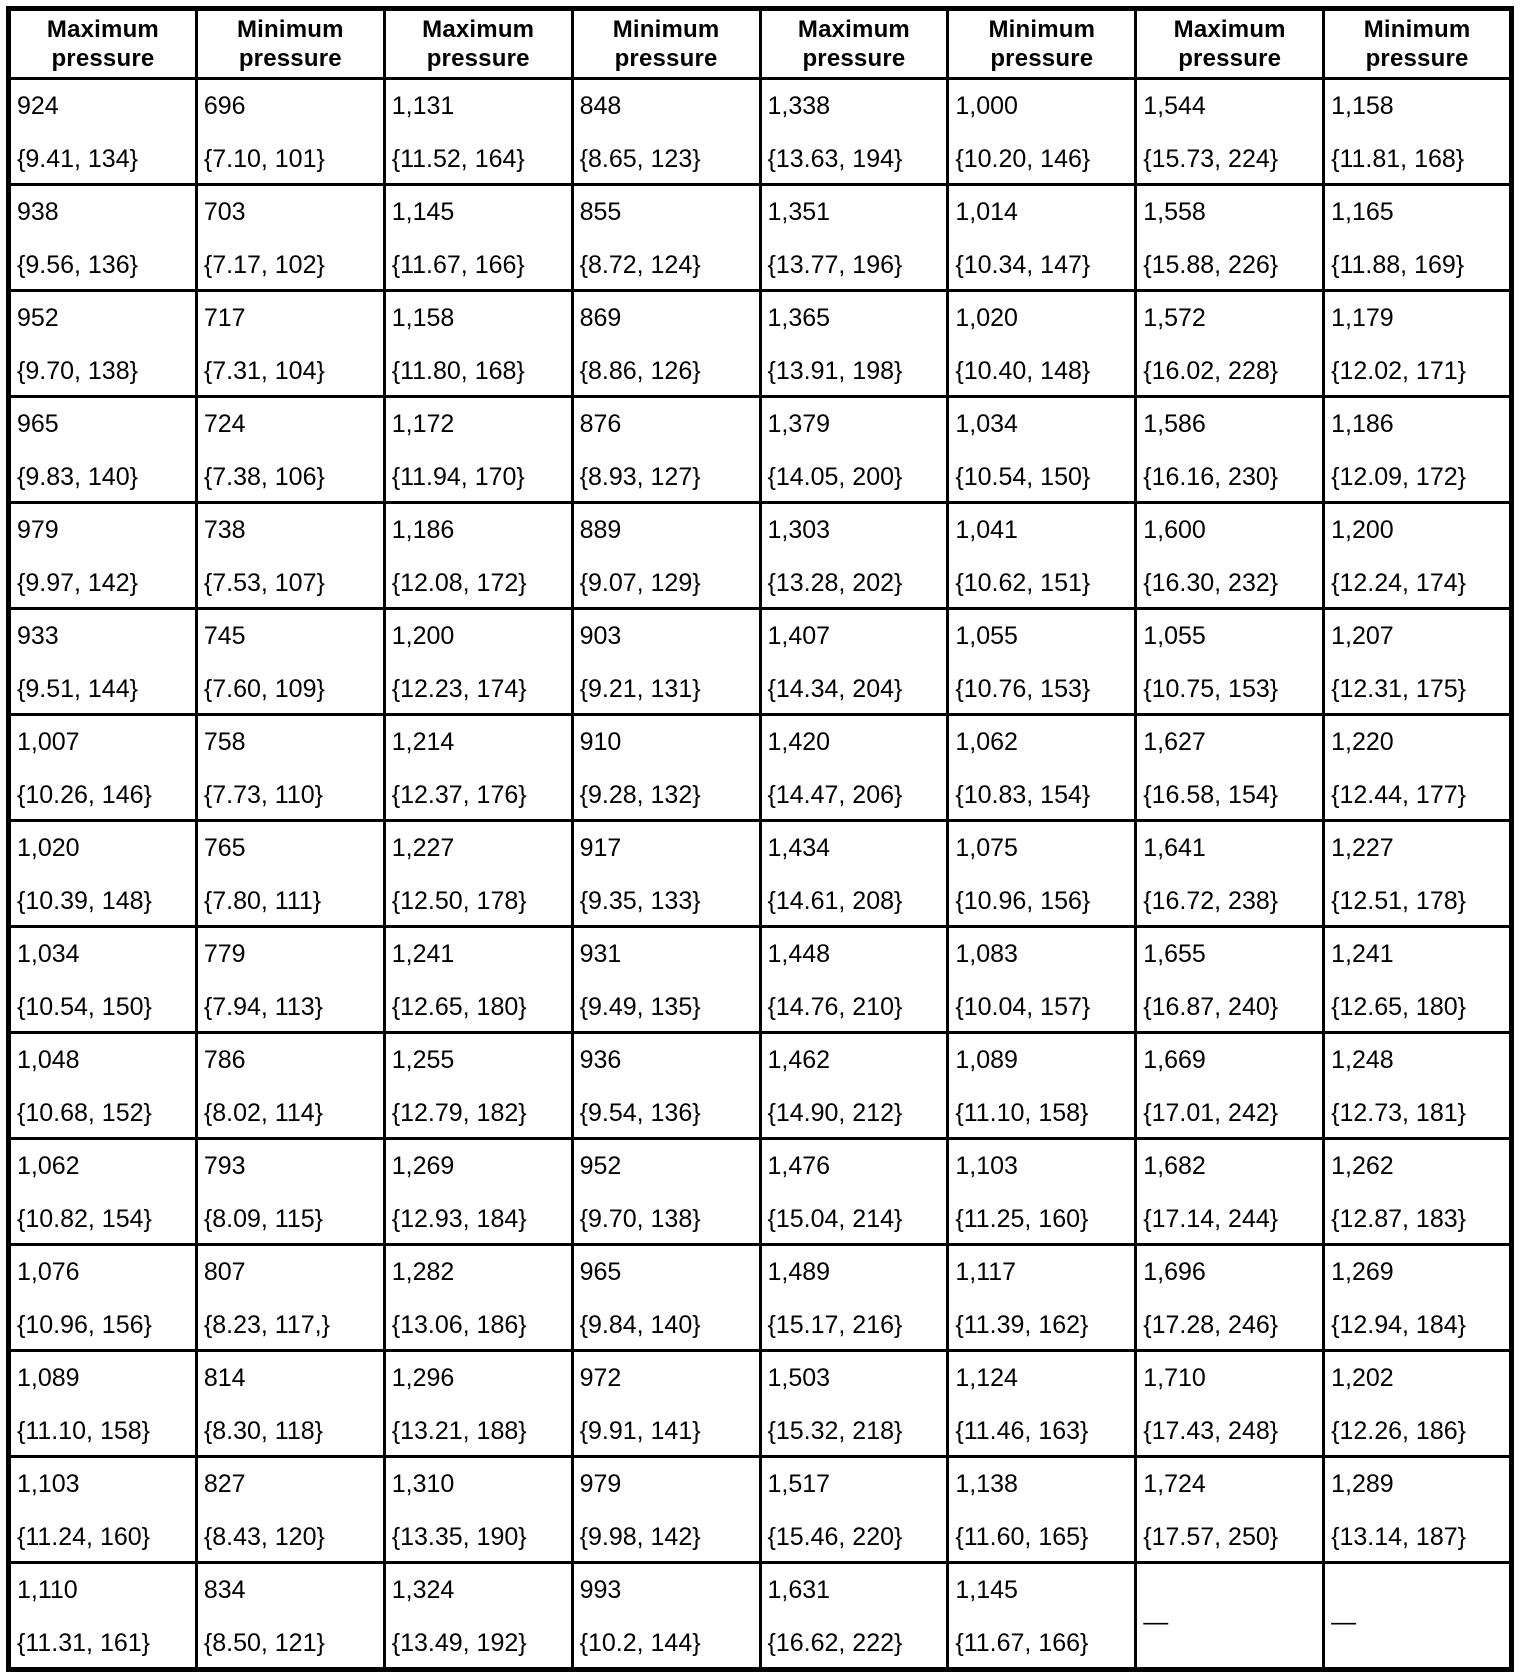 This screenshot has width=1520, height=1672. Describe the element at coordinates (1230, 1403) in the screenshot. I see `pressure-cell: 1,710 {17.43, 248}` at that location.